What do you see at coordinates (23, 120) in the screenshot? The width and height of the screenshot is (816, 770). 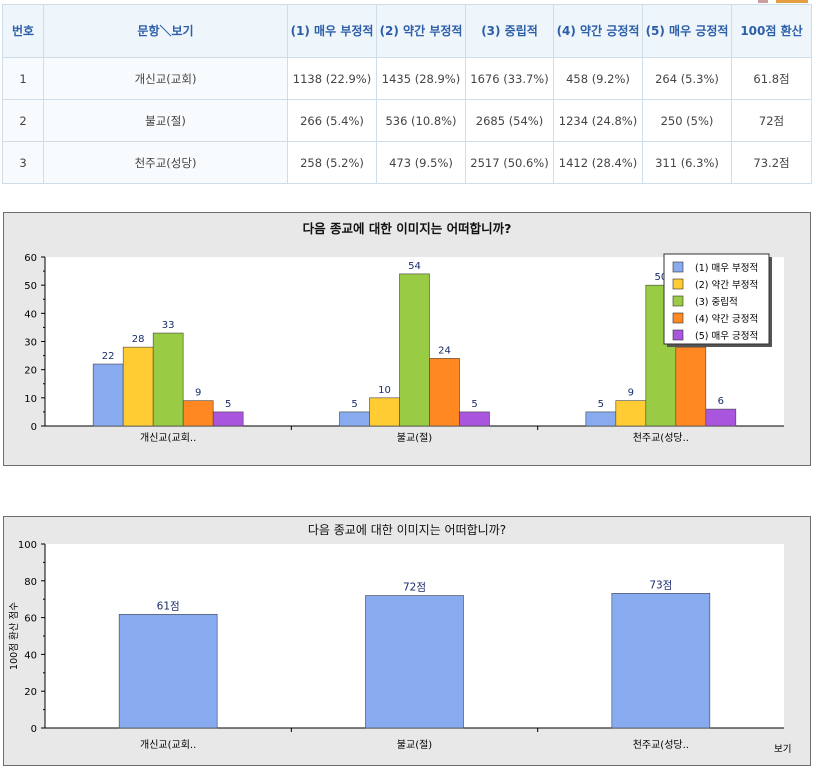 I see `cell-no: 2` at bounding box center [23, 120].